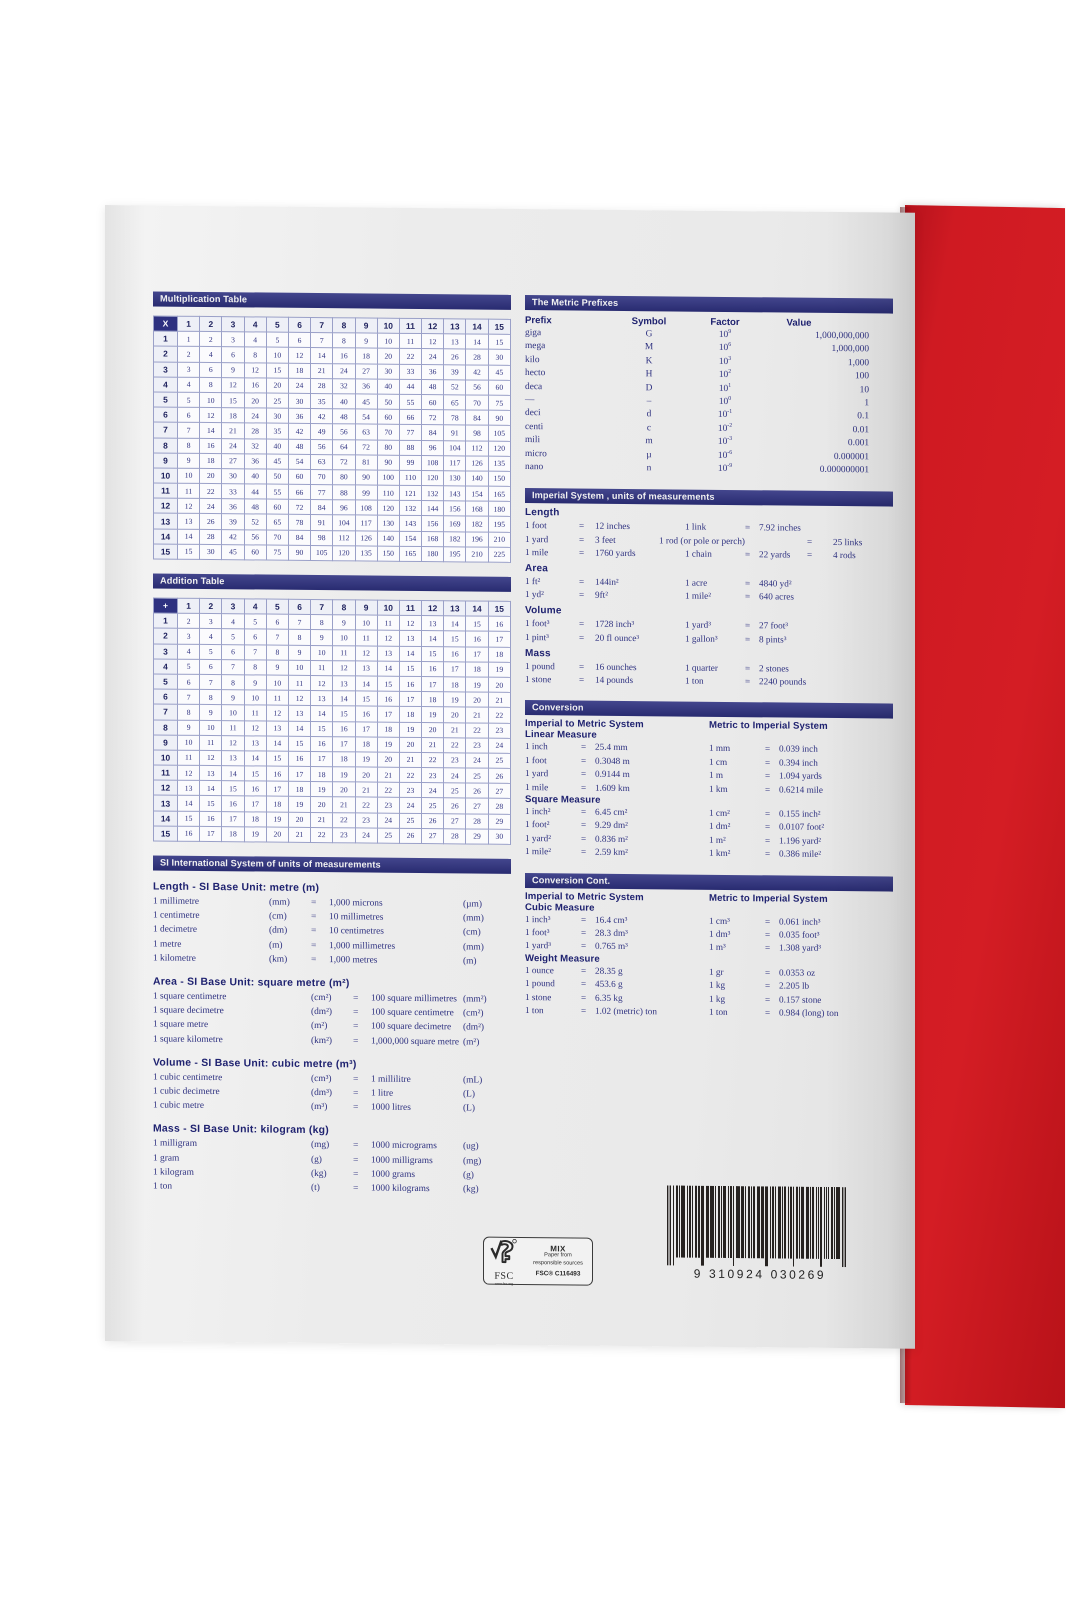 Image resolution: width=1066 pixels, height=1599 pixels. What do you see at coordinates (400, 1189) in the screenshot?
I see `si-equivalent: 1000 kilograms` at bounding box center [400, 1189].